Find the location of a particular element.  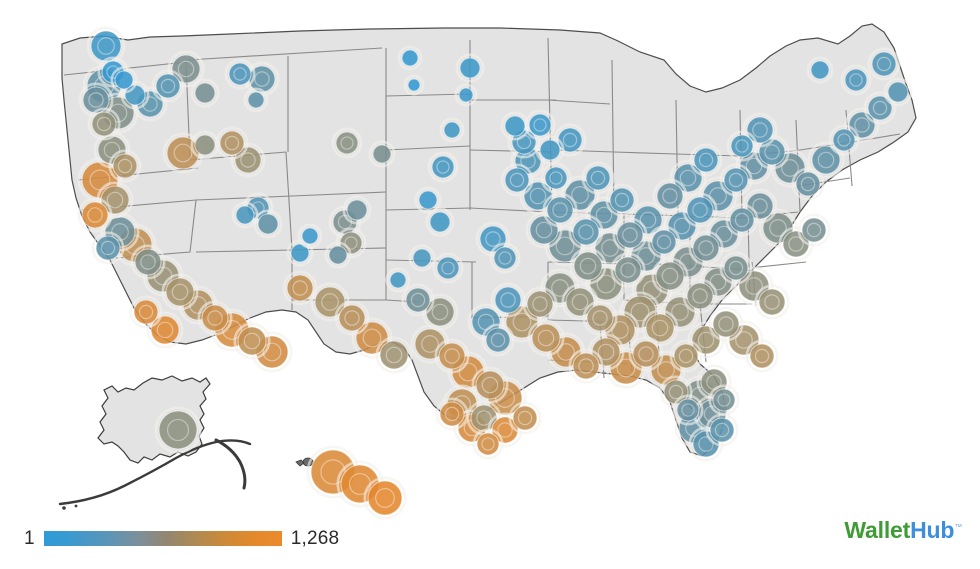

alaska-aleutians is located at coordinates (155, 472).